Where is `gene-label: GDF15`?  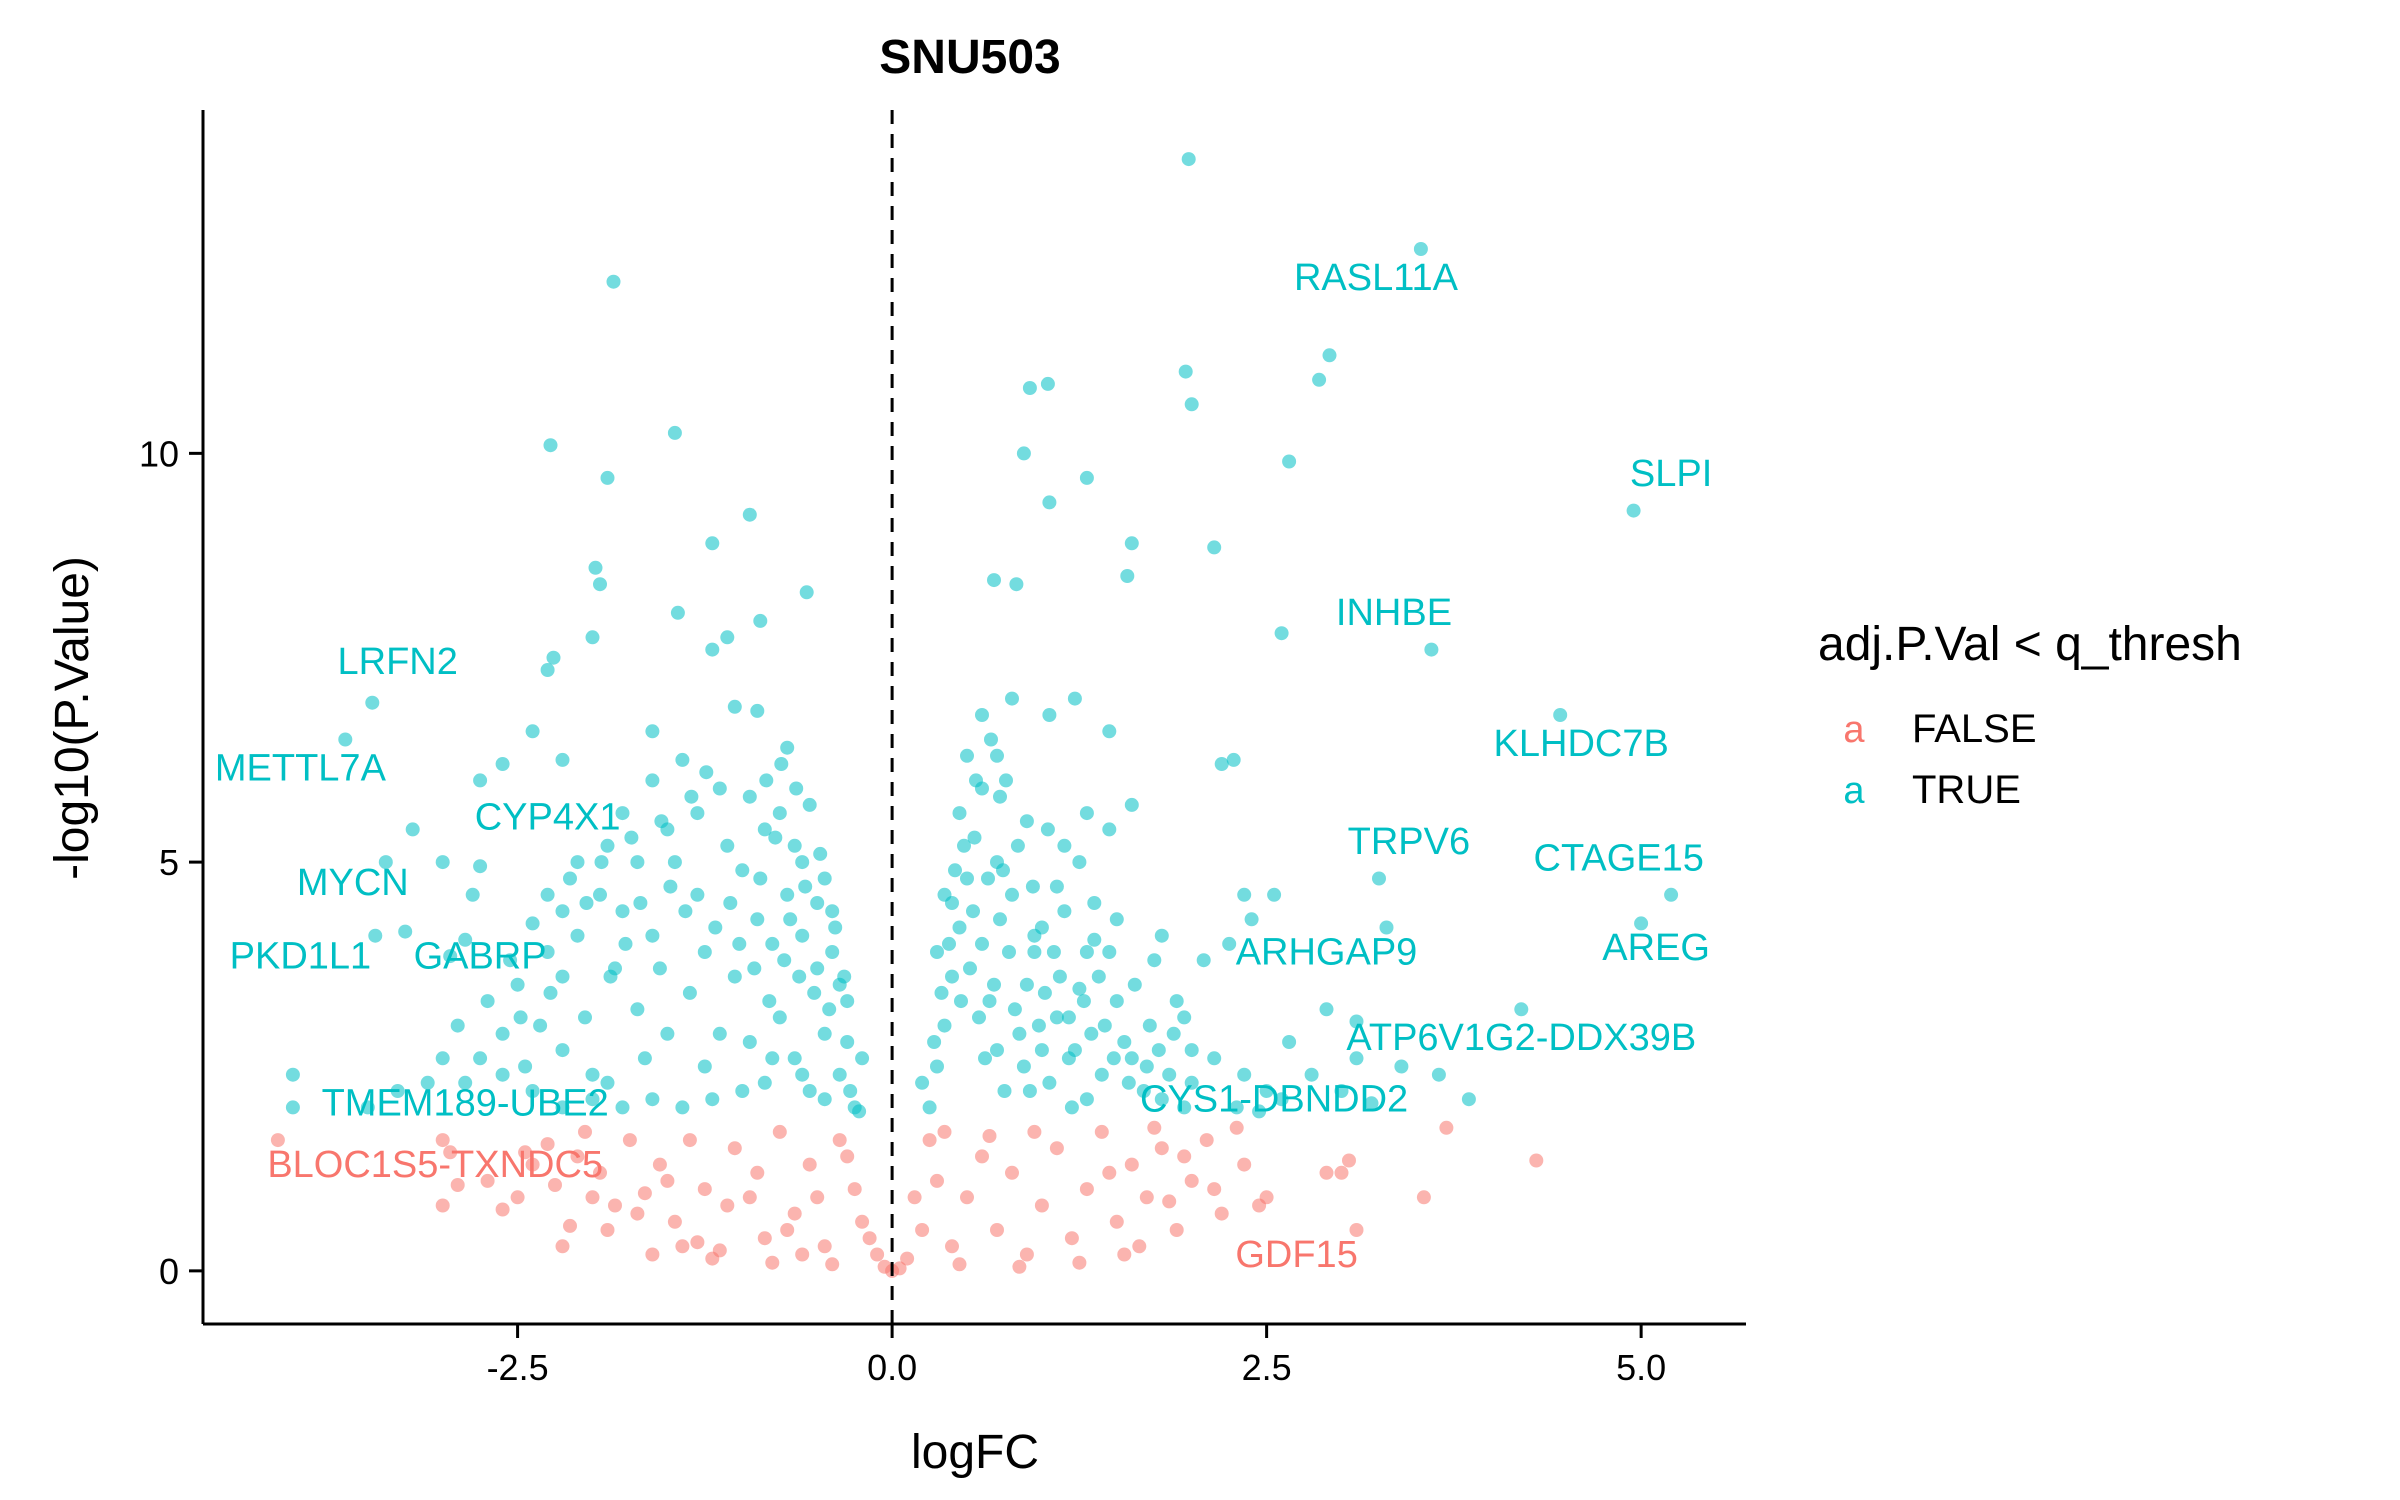
gene-label: GDF15 is located at coordinates (1296, 1255).